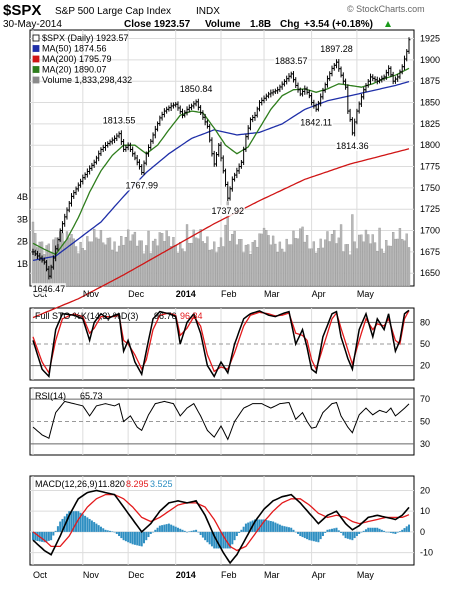 The height and width of the screenshot is (591, 464). I want to click on price-annotation: 1850.84, so click(196, 89).